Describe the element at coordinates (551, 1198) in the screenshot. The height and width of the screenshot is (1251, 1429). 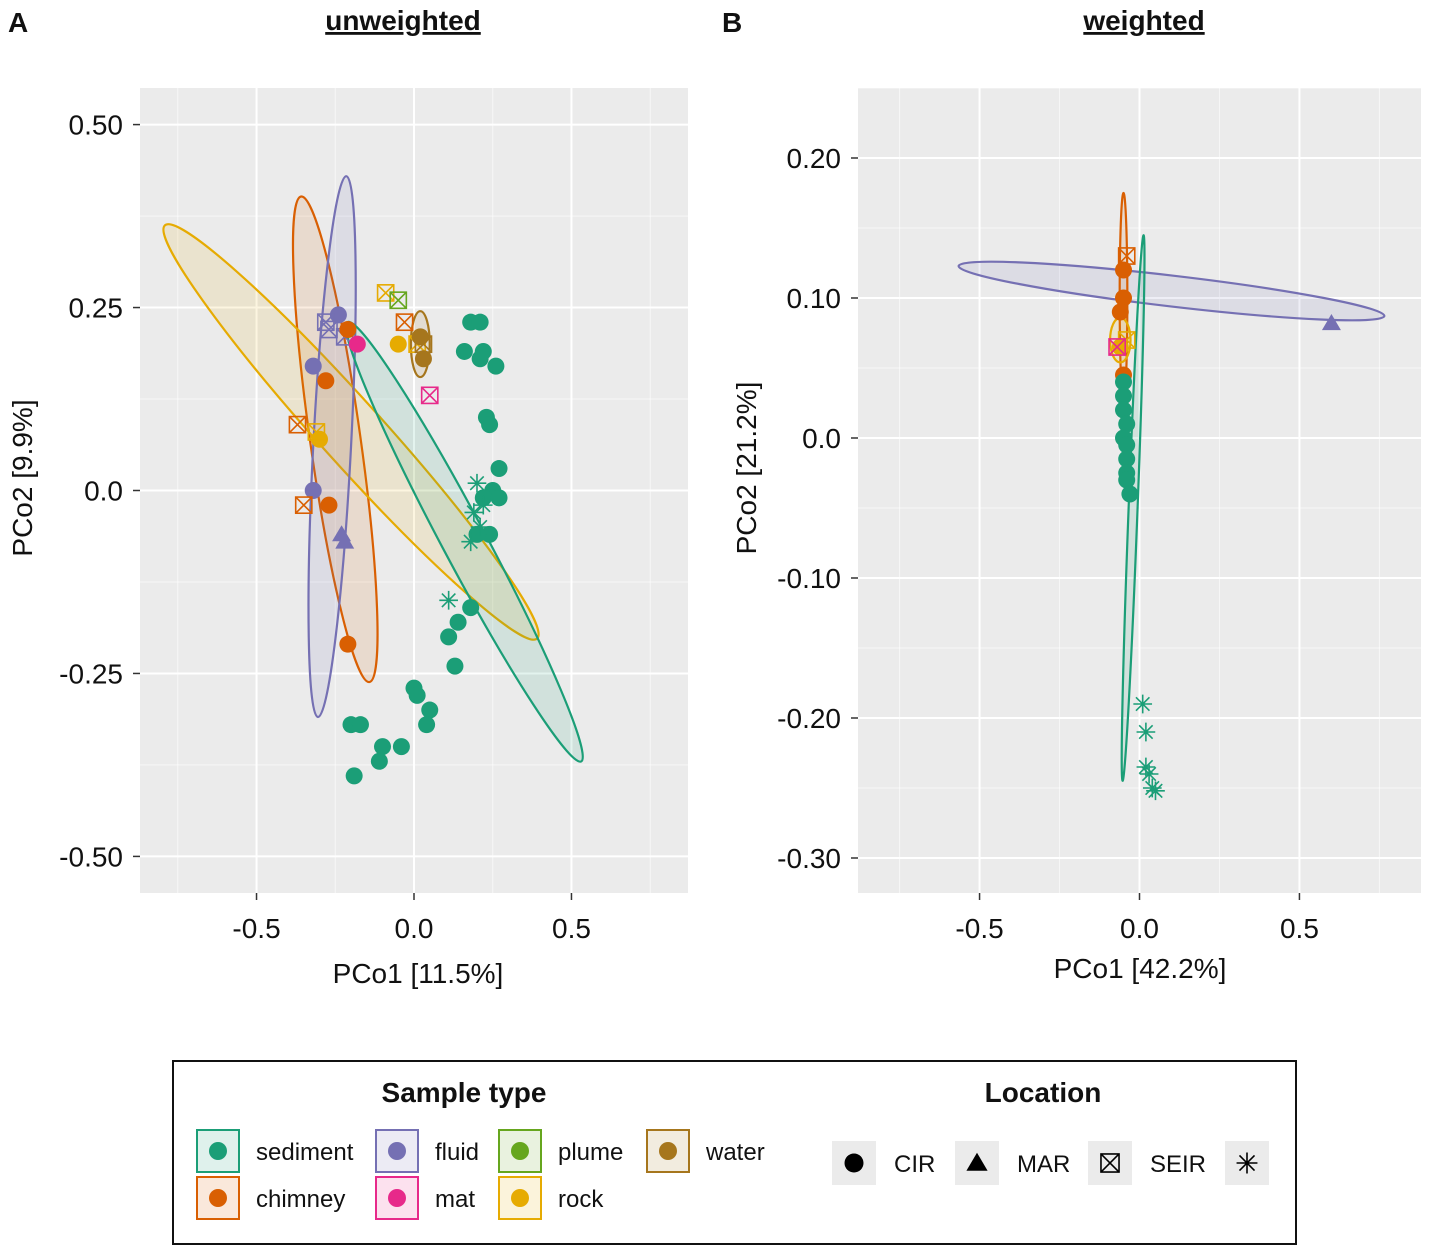
I see `legend-key-rock: rock` at that location.